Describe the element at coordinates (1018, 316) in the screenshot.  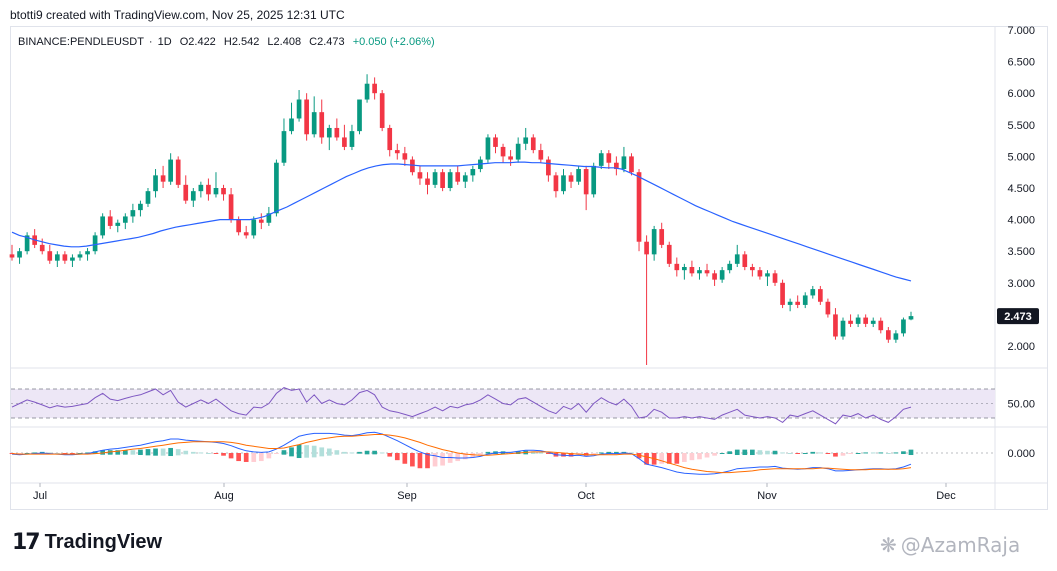
I see `last-price-badge` at that location.